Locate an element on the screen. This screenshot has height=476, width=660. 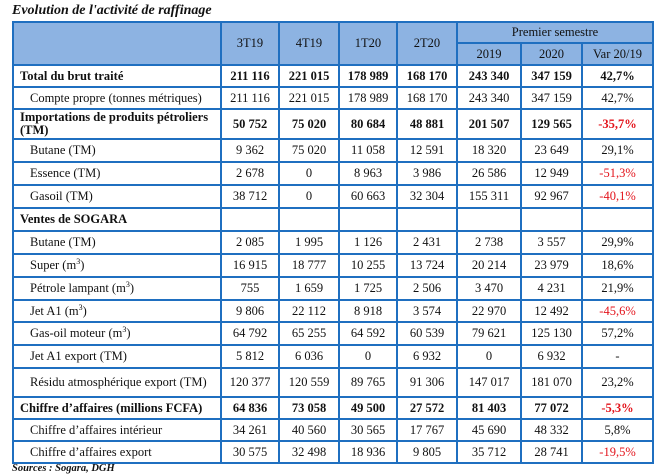
table-cell: 42,7% is located at coordinates (617, 98).